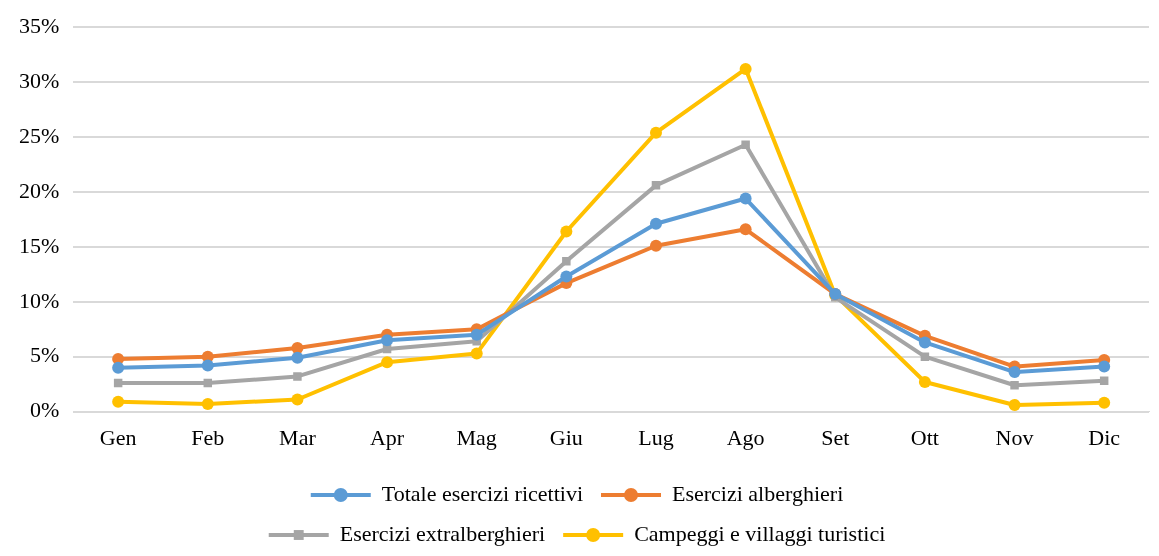  What do you see at coordinates (39, 25) in the screenshot?
I see `y-tick-label: 35%` at bounding box center [39, 25].